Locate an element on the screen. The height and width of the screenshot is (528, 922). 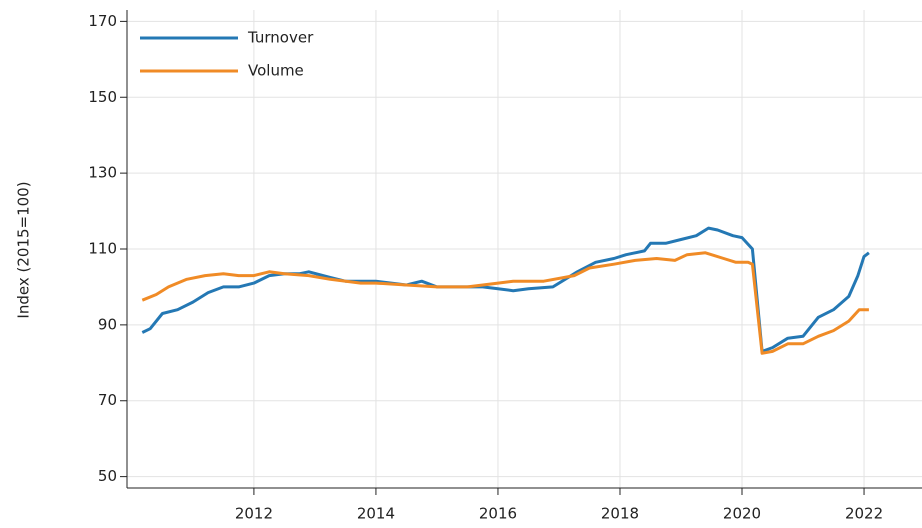
y-axis-label: Index (2015=100) is located at coordinates (24, 249).